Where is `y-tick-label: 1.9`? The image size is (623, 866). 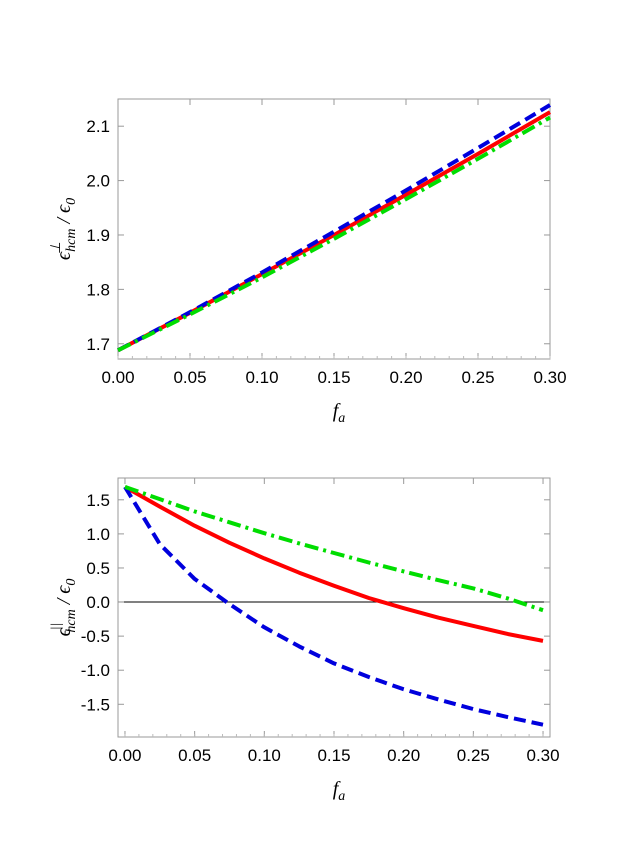 y-tick-label: 1.9 is located at coordinates (98, 235).